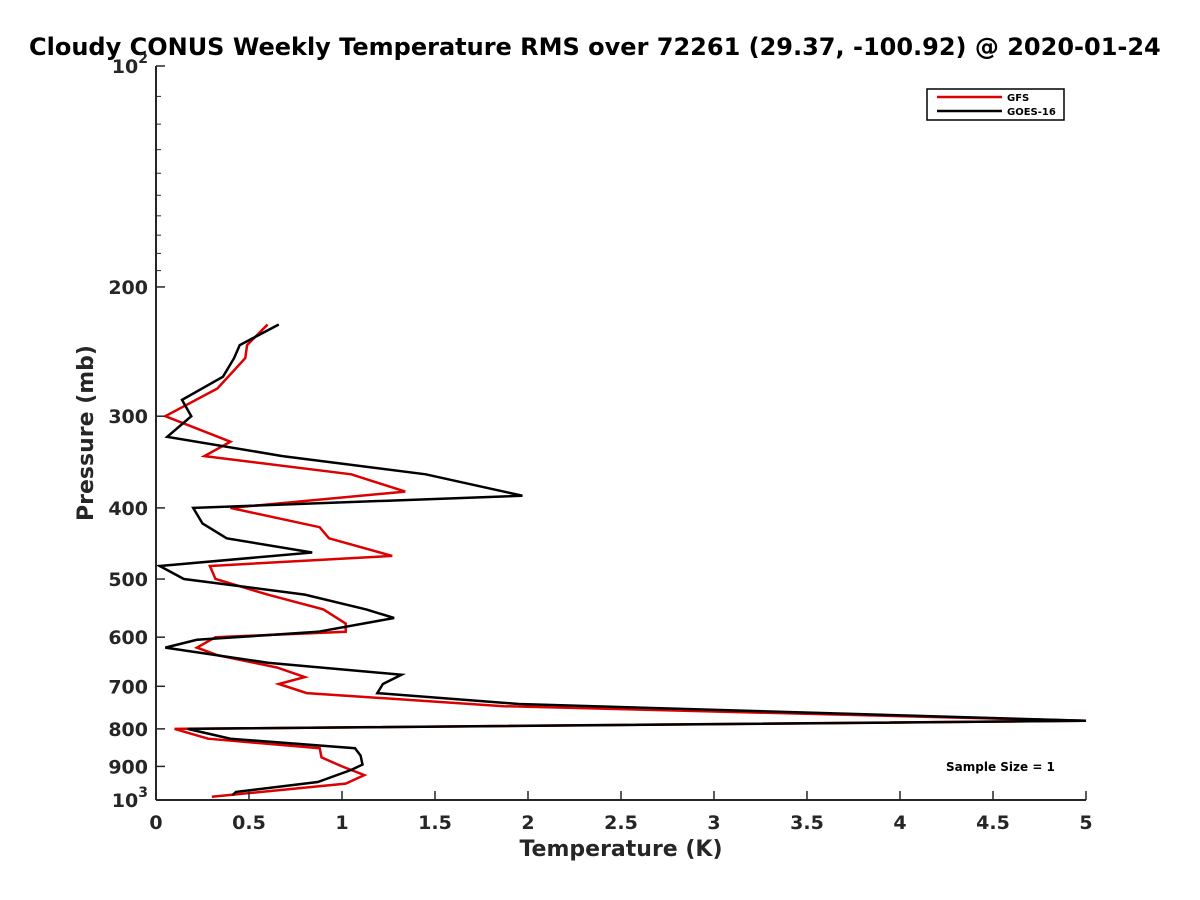 Image resolution: width=1200 pixels, height=900 pixels. What do you see at coordinates (527, 823) in the screenshot?
I see `x-tick-label: 2` at bounding box center [527, 823].